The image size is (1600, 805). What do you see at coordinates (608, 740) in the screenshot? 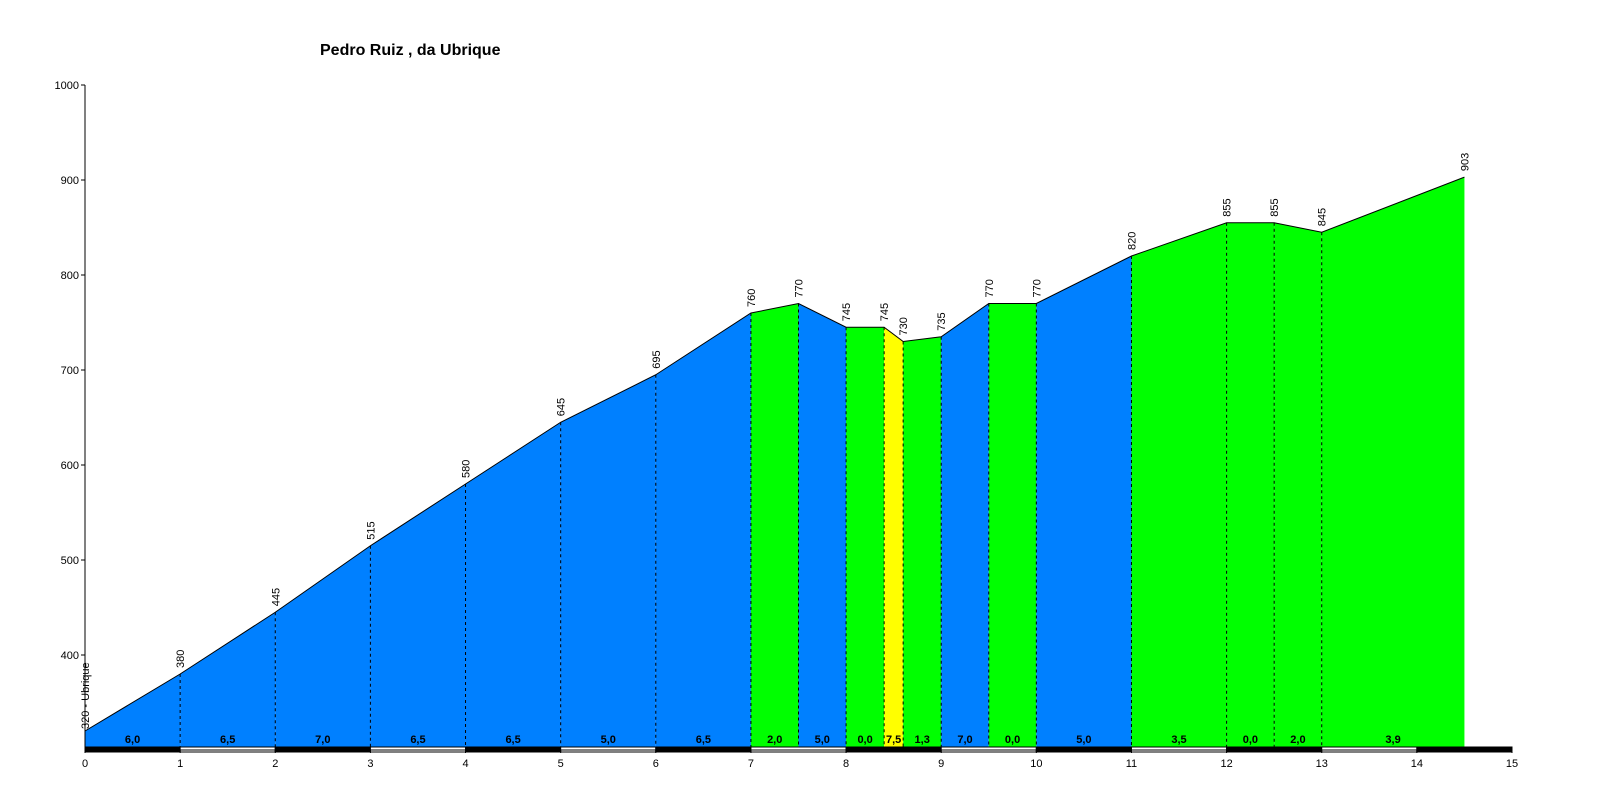
I see `grade-label-5: 5,0` at bounding box center [608, 740].